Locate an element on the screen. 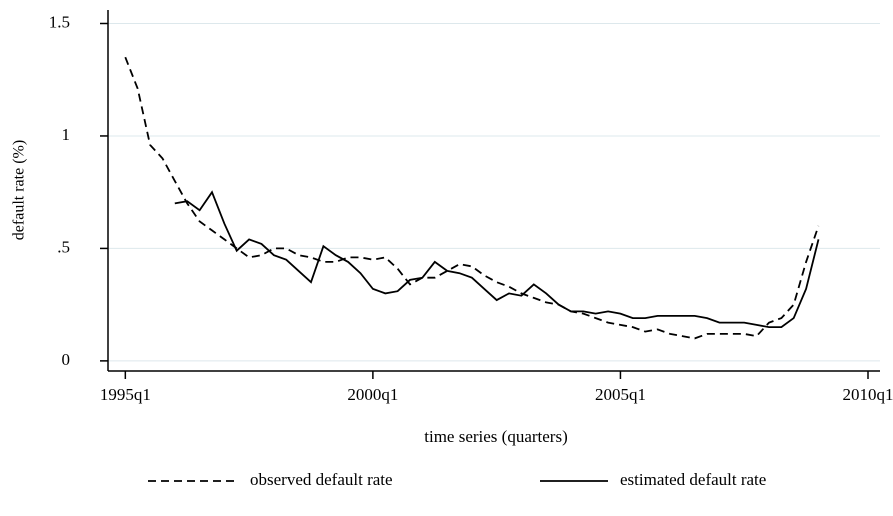 The image size is (893, 516). y-tick-label: .5 is located at coordinates (63, 246).